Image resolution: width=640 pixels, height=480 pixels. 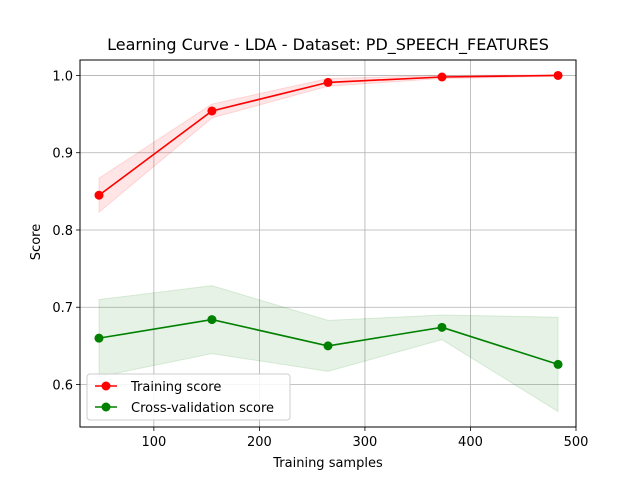 I want to click on x-tick-label: 200, so click(x=259, y=442).